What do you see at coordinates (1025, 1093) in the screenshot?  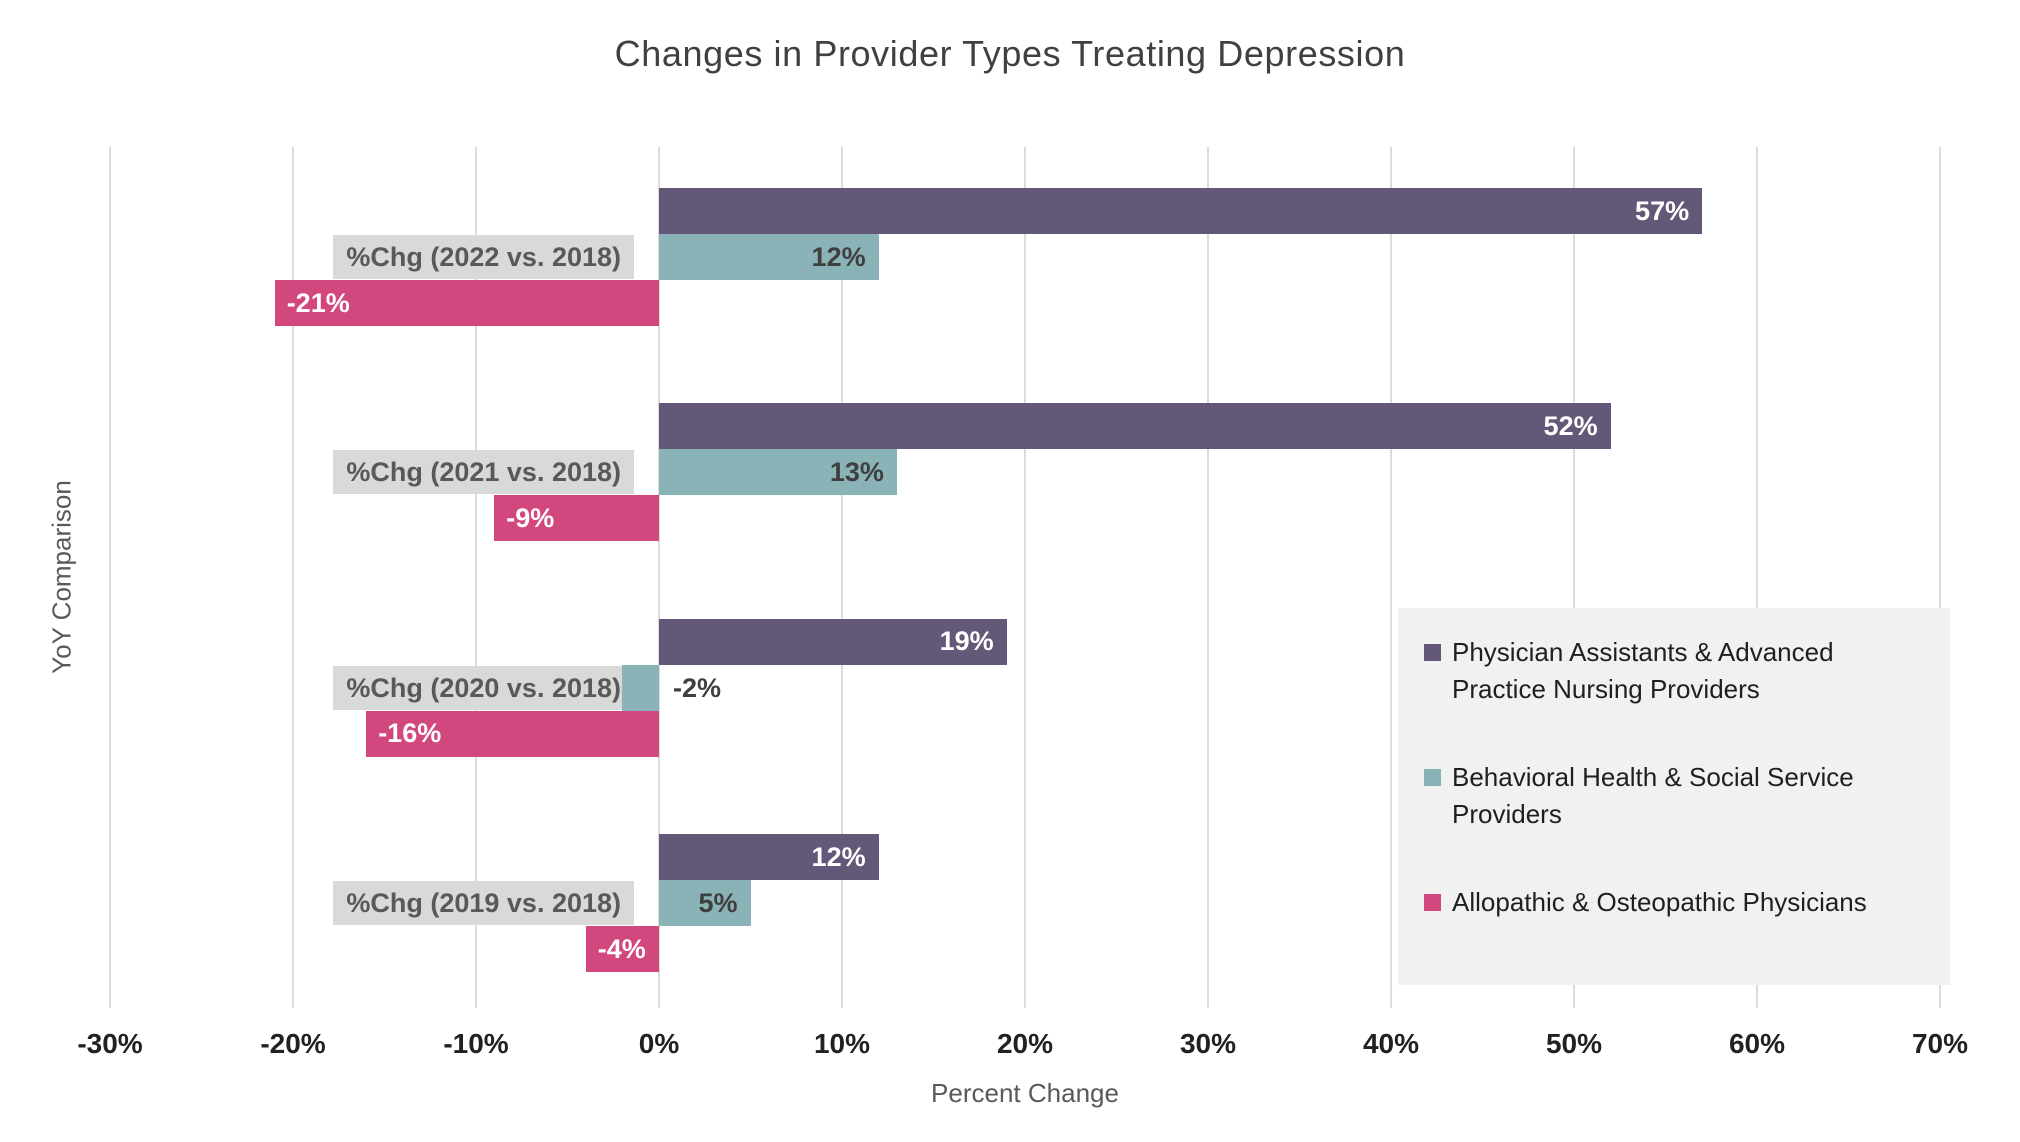 I see `x-axis-title: Percent Change` at bounding box center [1025, 1093].